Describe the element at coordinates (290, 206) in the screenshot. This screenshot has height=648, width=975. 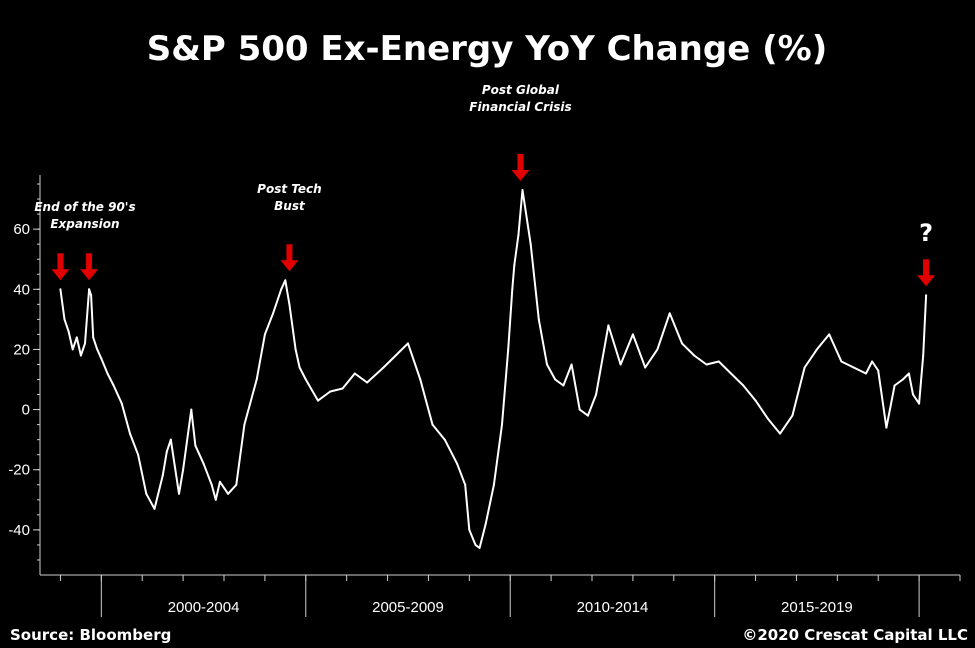
I see `annotation-line: Bust` at that location.